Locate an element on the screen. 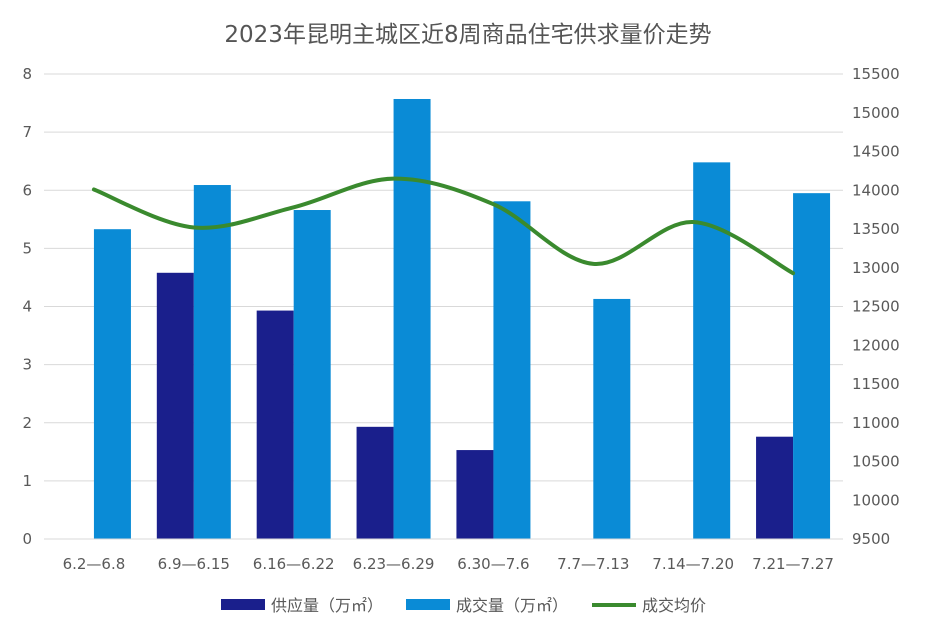 This screenshot has height=640, width=937. right-tick-label: 10500 is located at coordinates (876, 462).